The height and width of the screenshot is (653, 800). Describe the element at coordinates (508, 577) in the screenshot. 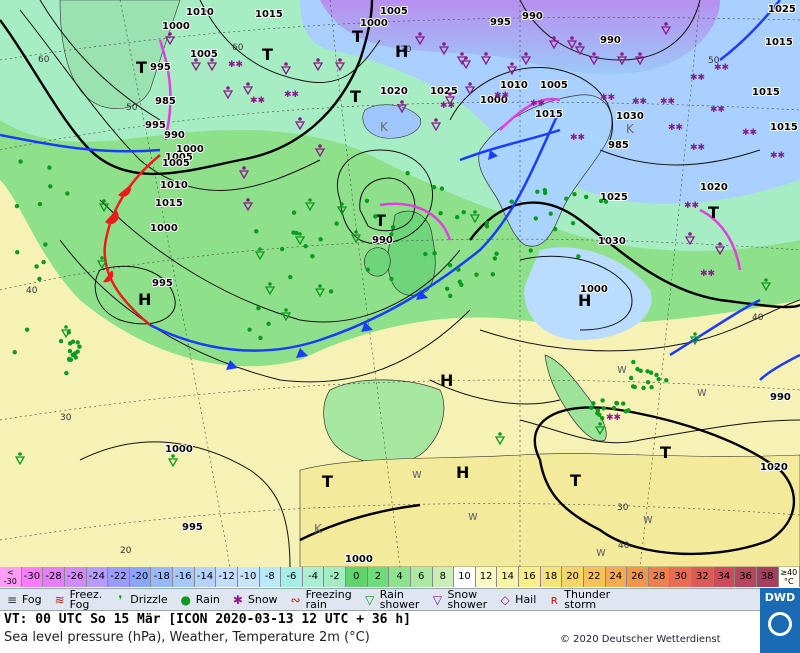

I see `scale-cell: 14` at that location.